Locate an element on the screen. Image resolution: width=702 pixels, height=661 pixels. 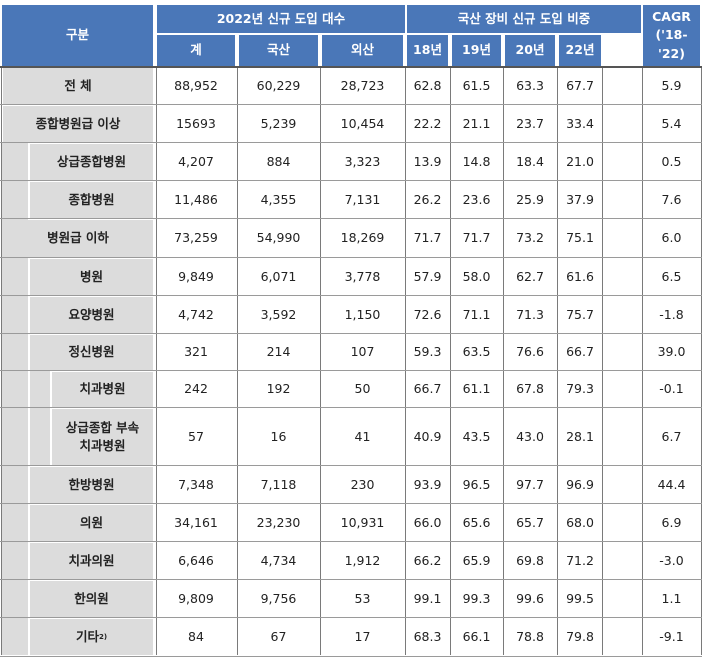
row-value: 67 is located at coordinates (278, 637).